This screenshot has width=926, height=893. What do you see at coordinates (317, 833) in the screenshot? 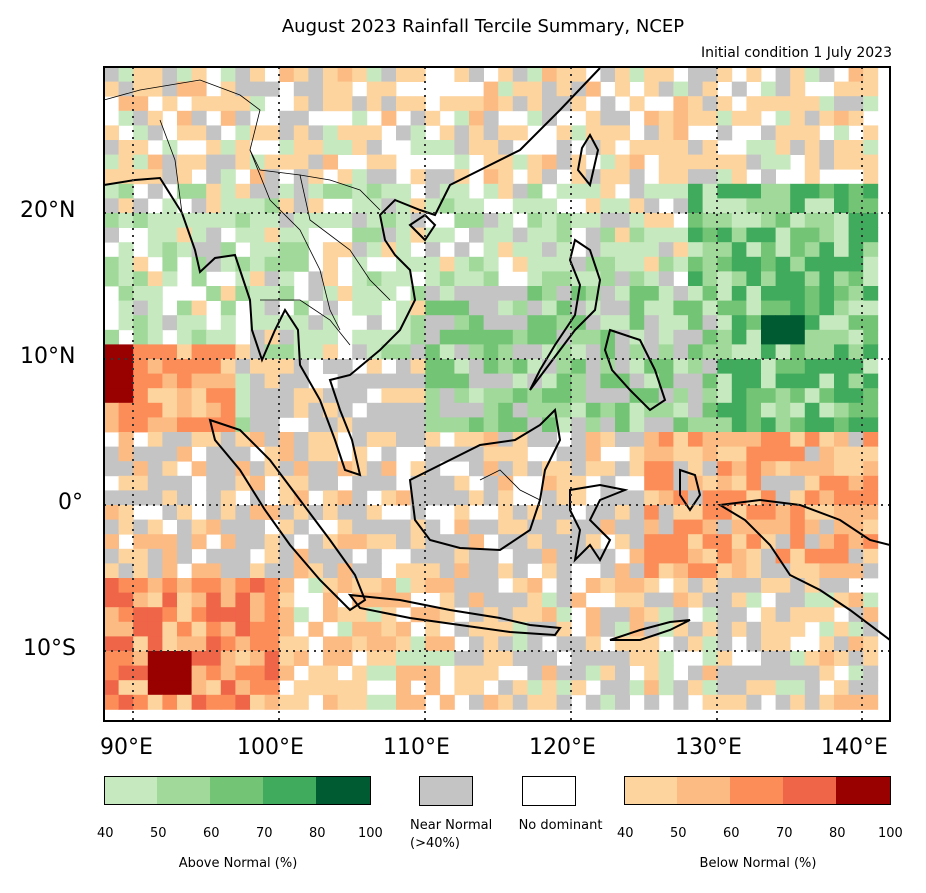
I see `above-tick-80: 80` at bounding box center [317, 833].